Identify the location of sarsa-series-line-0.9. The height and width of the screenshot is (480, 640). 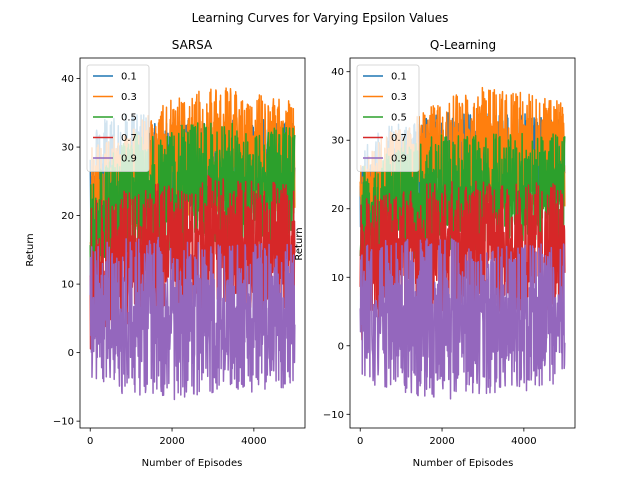
(192, 318).